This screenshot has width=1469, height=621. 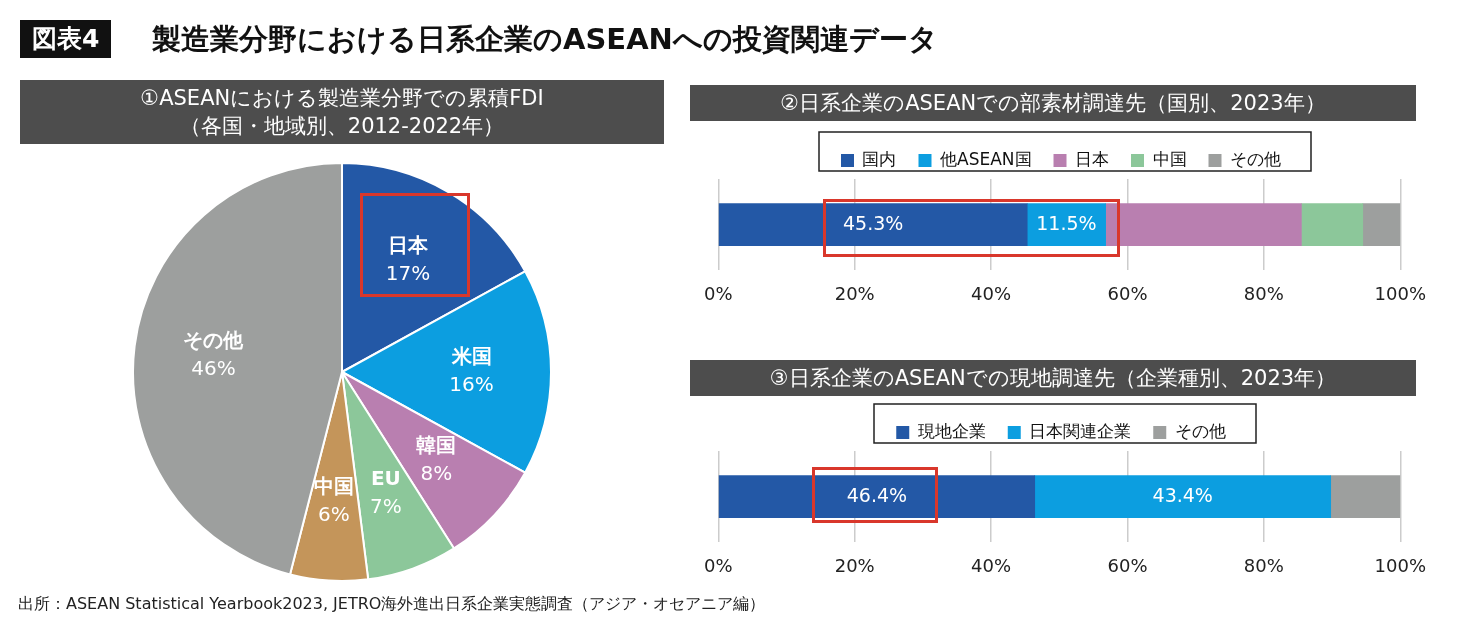 I want to click on data-label: 6%, so click(x=334, y=513).